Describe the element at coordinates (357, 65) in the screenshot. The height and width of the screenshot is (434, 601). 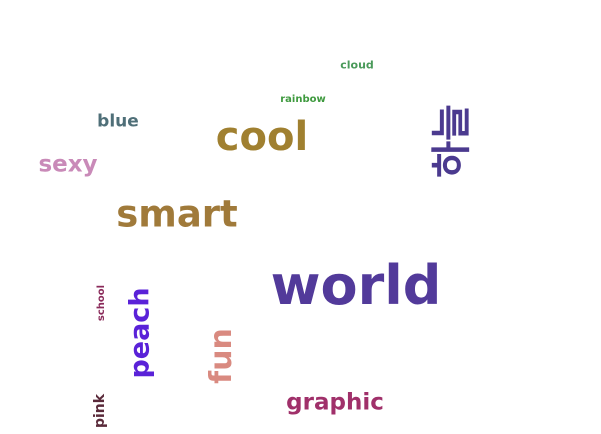
I see `word-cloud-item-cloud: cloud` at that location.